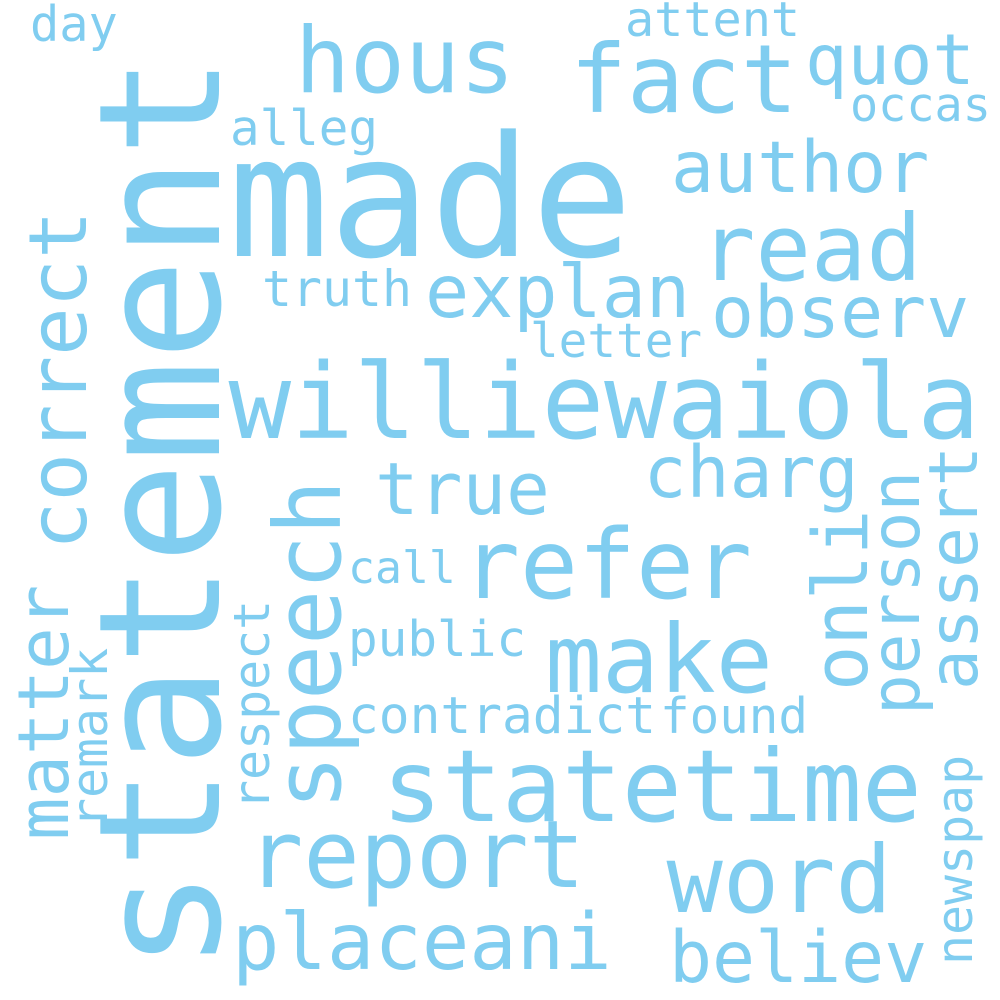 Image resolution: width=1000 pixels, height=1000 pixels. Describe the element at coordinates (558, 292) in the screenshot. I see `word-explan: explan` at that location.